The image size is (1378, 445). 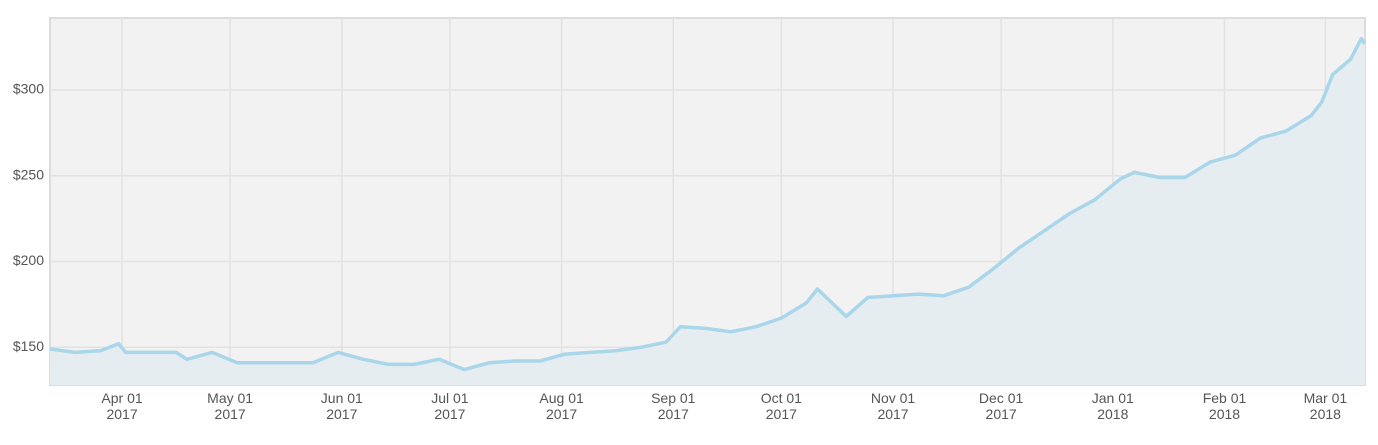 What do you see at coordinates (28, 346) in the screenshot?
I see `y-tick-label: $150` at bounding box center [28, 346].